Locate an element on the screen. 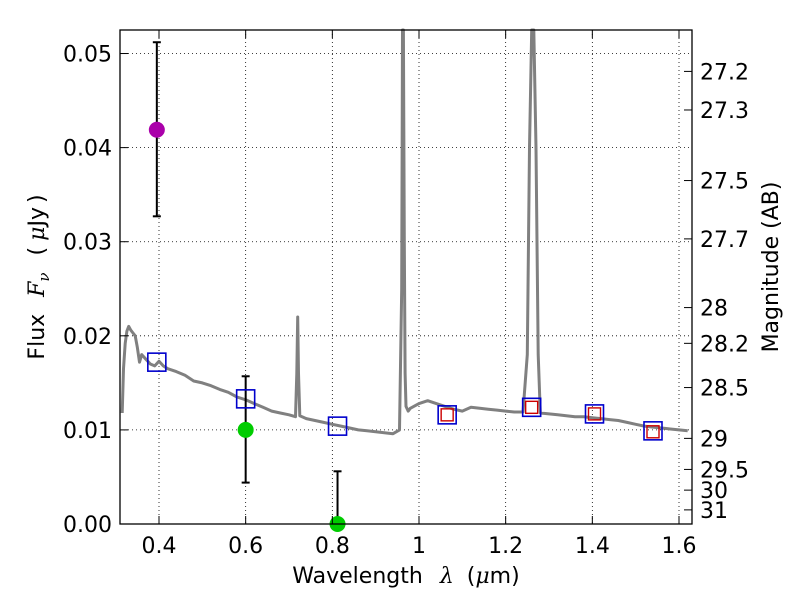 The width and height of the screenshot is (800, 600). y-axis-label-subscript: ν is located at coordinates (44, 276).